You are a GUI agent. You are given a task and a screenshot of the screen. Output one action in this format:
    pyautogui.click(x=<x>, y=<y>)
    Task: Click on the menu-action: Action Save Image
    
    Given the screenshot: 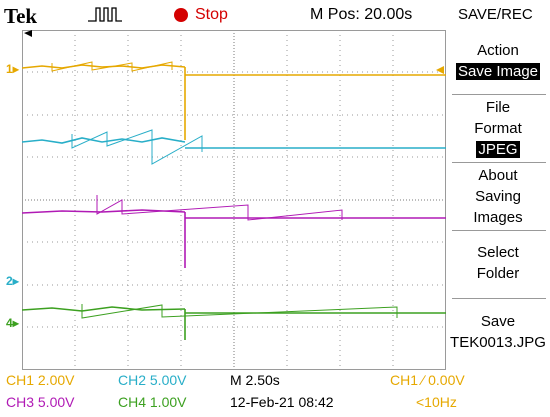 What is the action you would take?
    pyautogui.click(x=498, y=61)
    